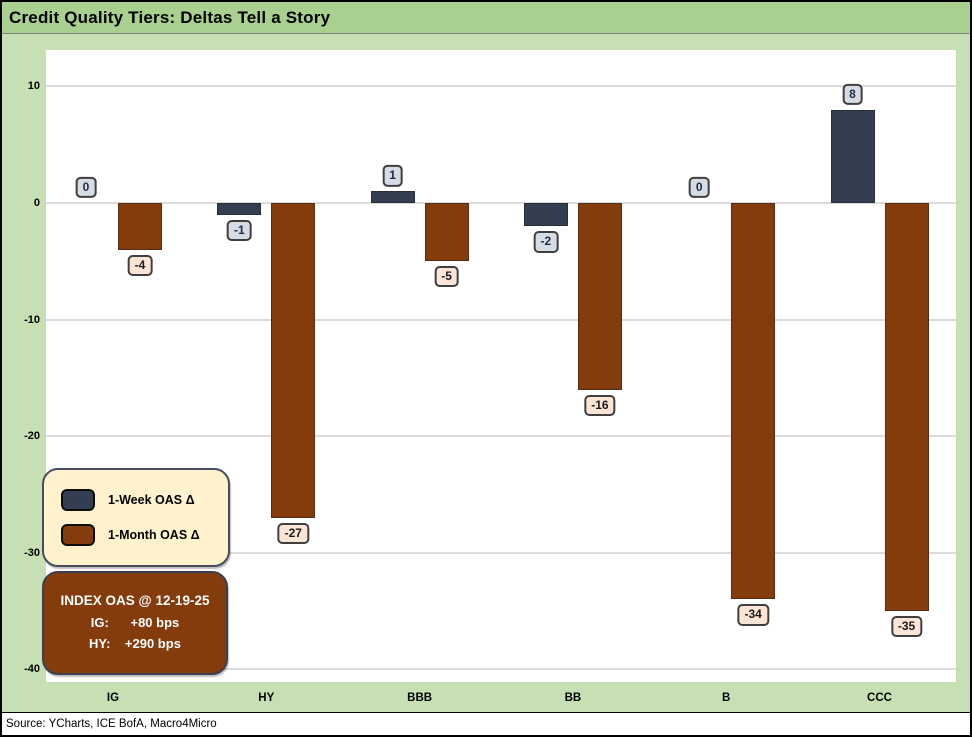  What do you see at coordinates (32, 319) in the screenshot?
I see `y-axis-tick: -10` at bounding box center [32, 319].